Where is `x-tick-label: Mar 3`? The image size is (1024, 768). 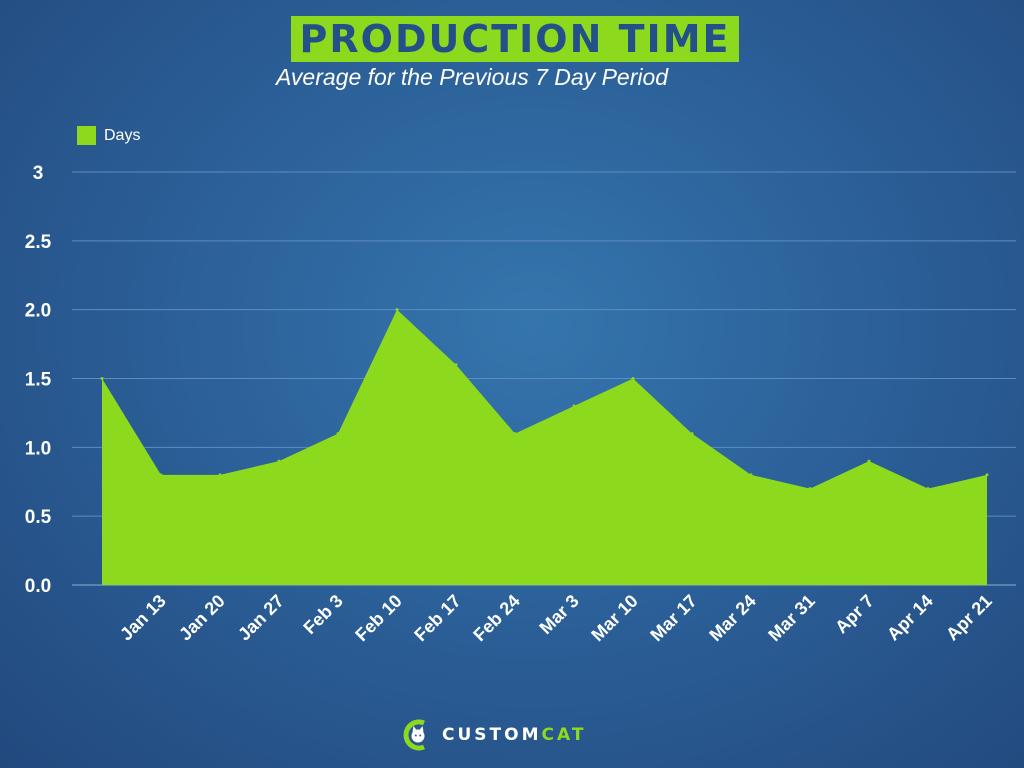
x-tick-label: Mar 3 is located at coordinates (558, 614).